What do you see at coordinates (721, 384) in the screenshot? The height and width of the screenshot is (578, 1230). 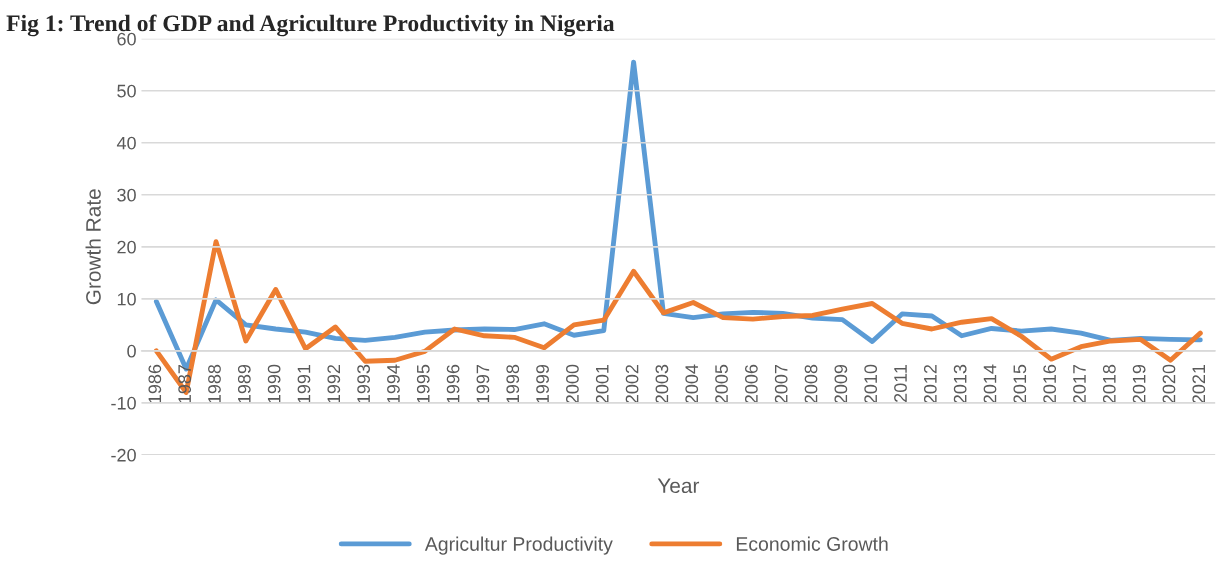 I see `x-tick-label: 2005` at bounding box center [721, 384].